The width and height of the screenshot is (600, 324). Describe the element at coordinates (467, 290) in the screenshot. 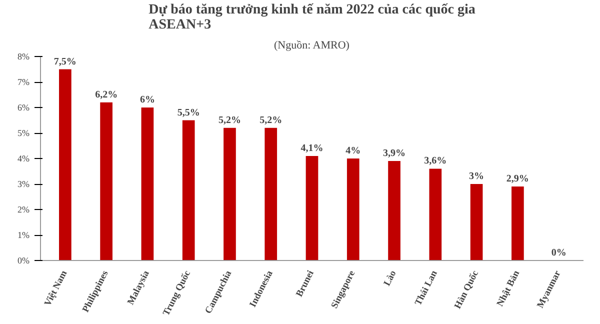

I see `x-tick-label: Hàn Quốc` at that location.